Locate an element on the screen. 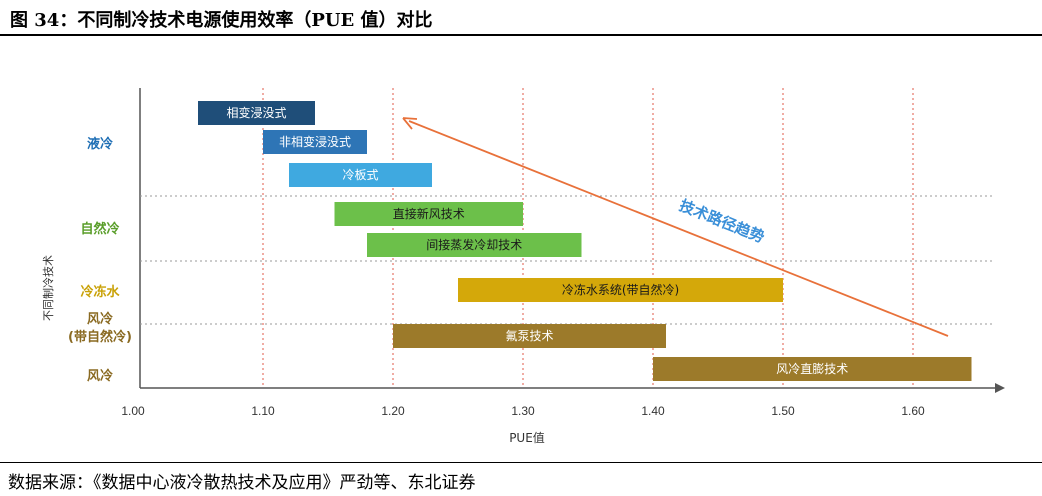 The width and height of the screenshot is (1042, 496). trend-arrowhead is located at coordinates (410, 123).